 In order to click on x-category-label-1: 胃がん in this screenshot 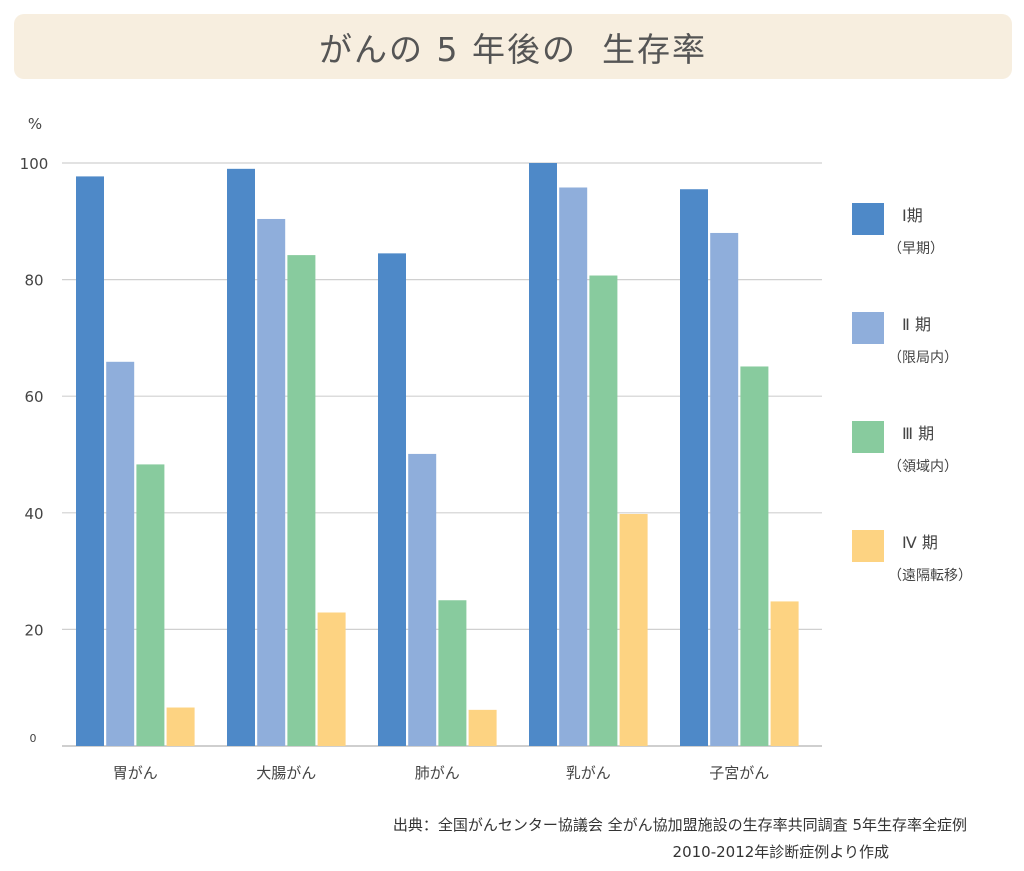, I will do `click(135, 773)`.